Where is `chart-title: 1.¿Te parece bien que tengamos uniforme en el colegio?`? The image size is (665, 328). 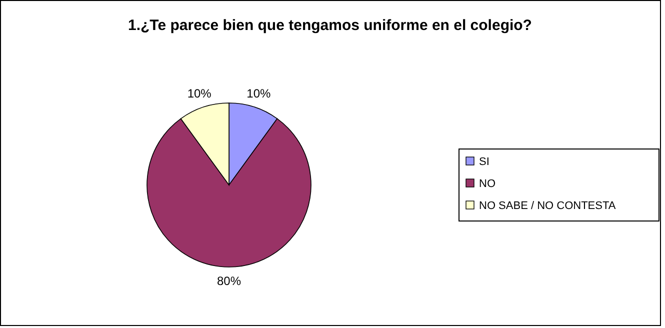 chart-title: 1.¿Te parece bien que tengamos uniforme en el colegio? is located at coordinates (330, 25).